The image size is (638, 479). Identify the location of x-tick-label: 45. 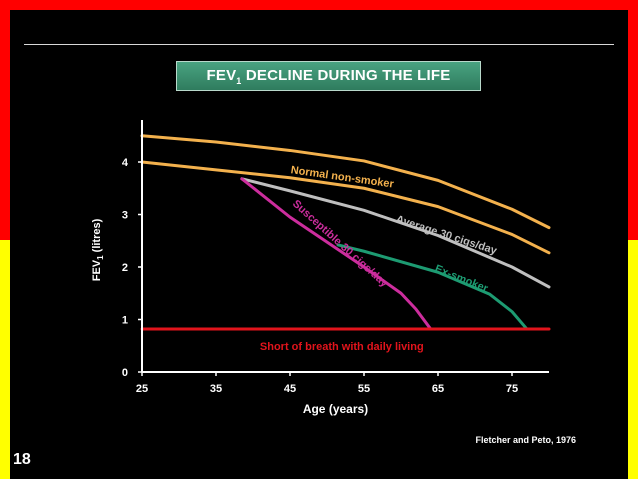
(290, 389).